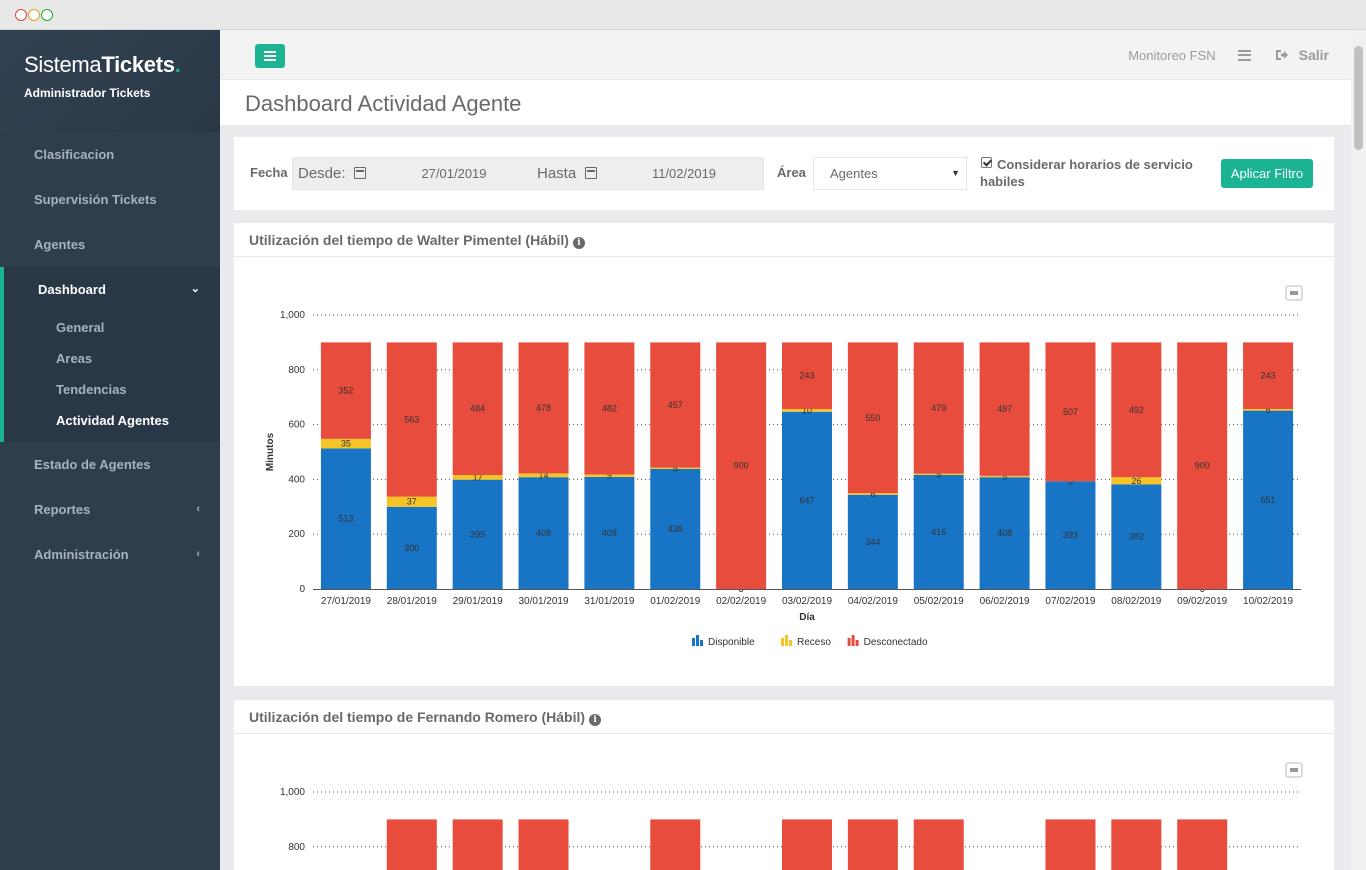 The image size is (1366, 870). What do you see at coordinates (110, 509) in the screenshot?
I see `sidebar-item-reportes: Reportes ‹` at bounding box center [110, 509].